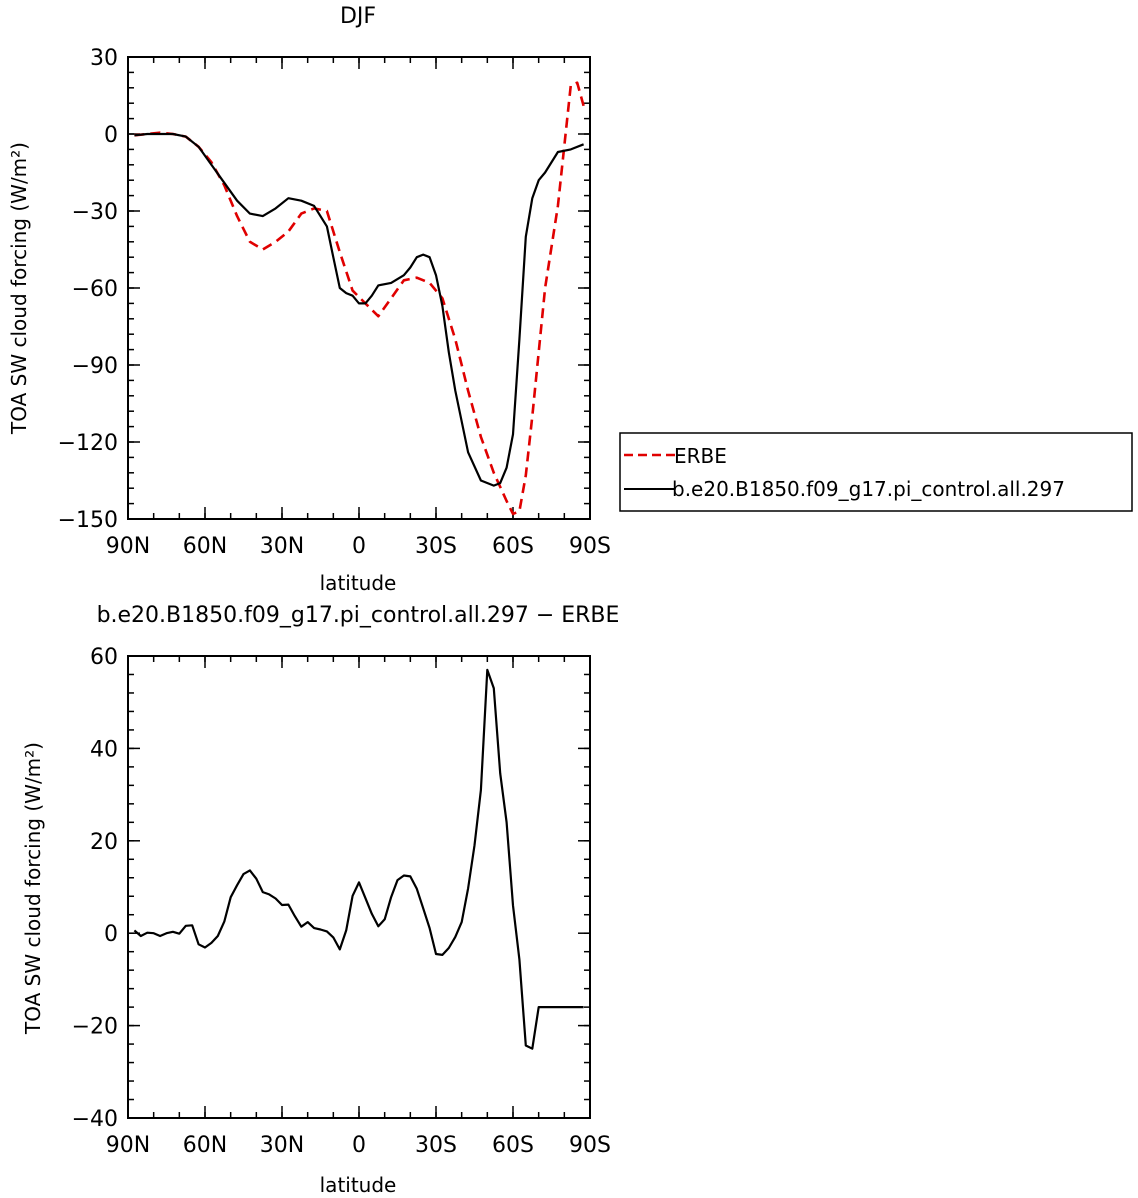  I want to click on y-tick-label: −90, so click(95, 366).